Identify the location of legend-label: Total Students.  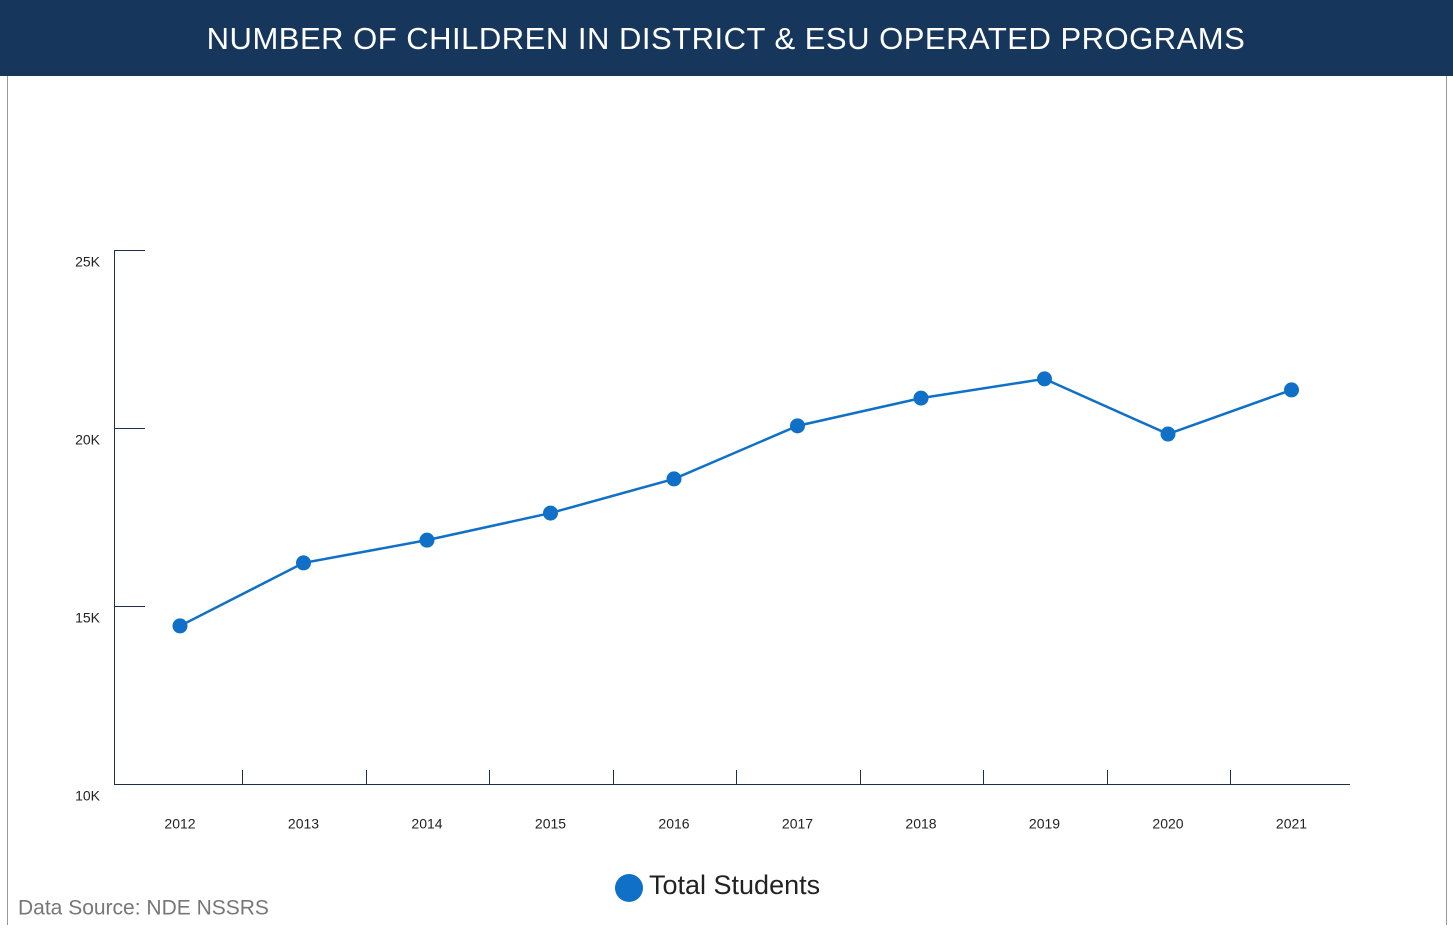
(734, 885).